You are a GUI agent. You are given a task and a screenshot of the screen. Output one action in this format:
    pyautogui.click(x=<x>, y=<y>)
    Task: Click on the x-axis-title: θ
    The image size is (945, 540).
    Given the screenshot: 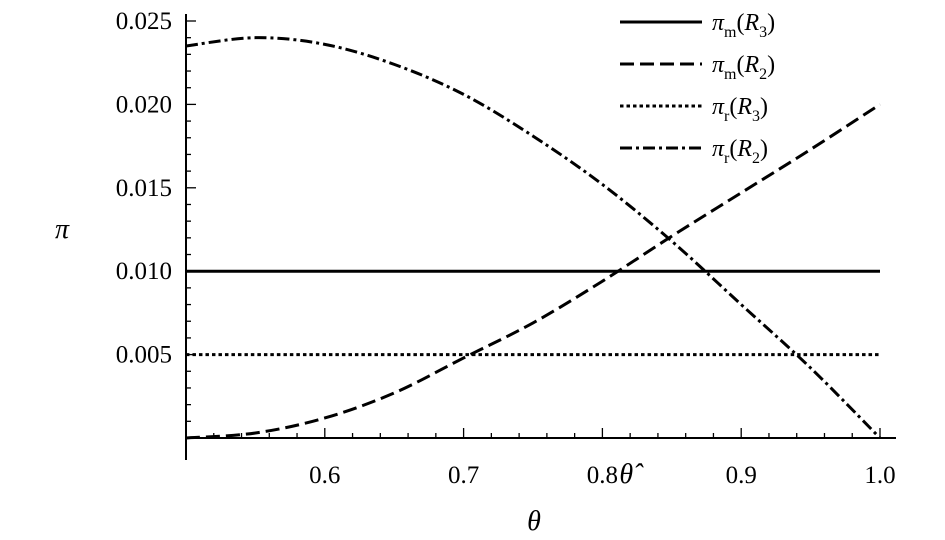 What is the action you would take?
    pyautogui.click(x=534, y=521)
    